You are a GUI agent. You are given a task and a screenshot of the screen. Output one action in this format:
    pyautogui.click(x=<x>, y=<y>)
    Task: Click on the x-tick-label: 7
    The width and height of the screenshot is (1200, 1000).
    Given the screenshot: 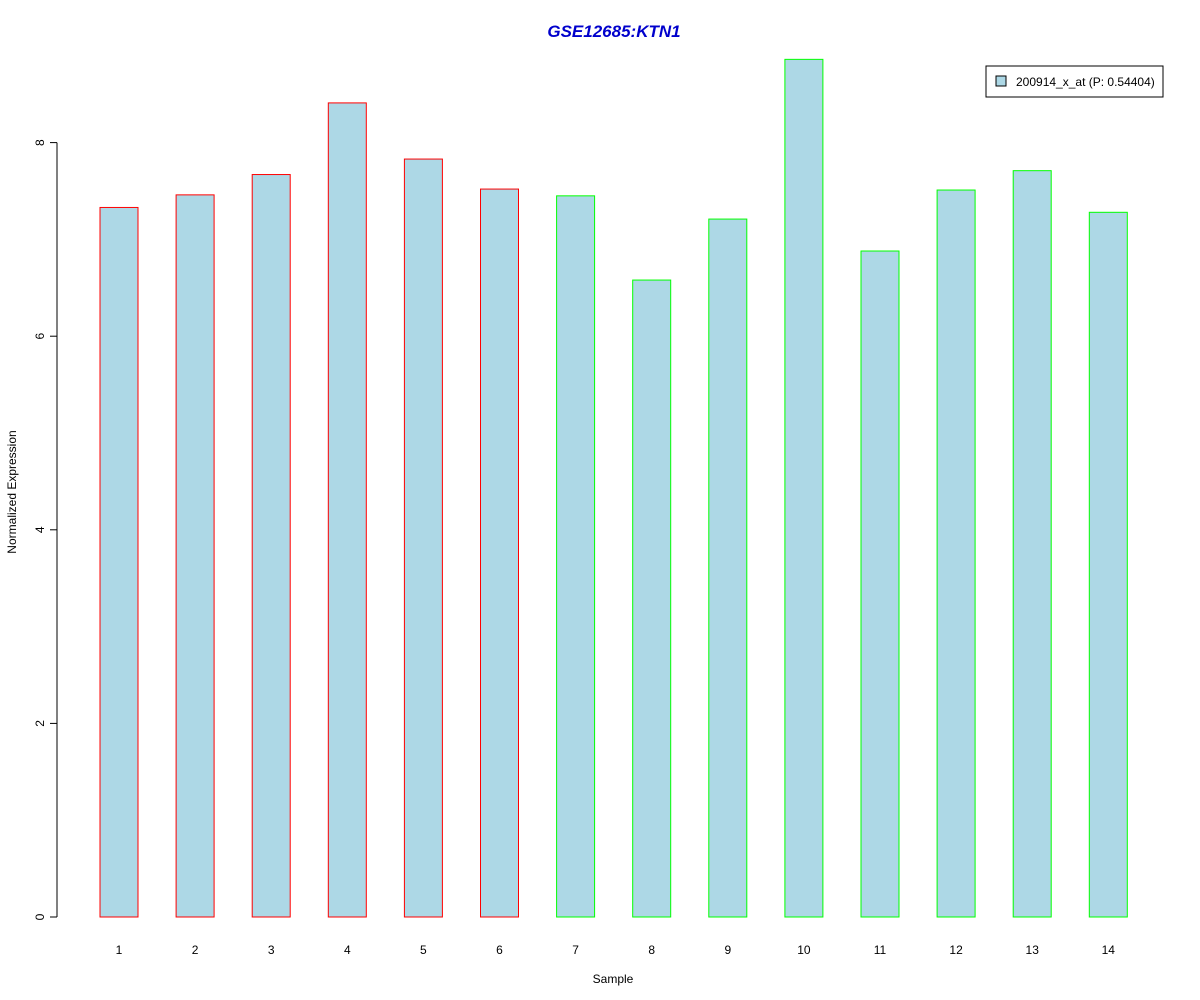 What is the action you would take?
    pyautogui.click(x=575, y=950)
    